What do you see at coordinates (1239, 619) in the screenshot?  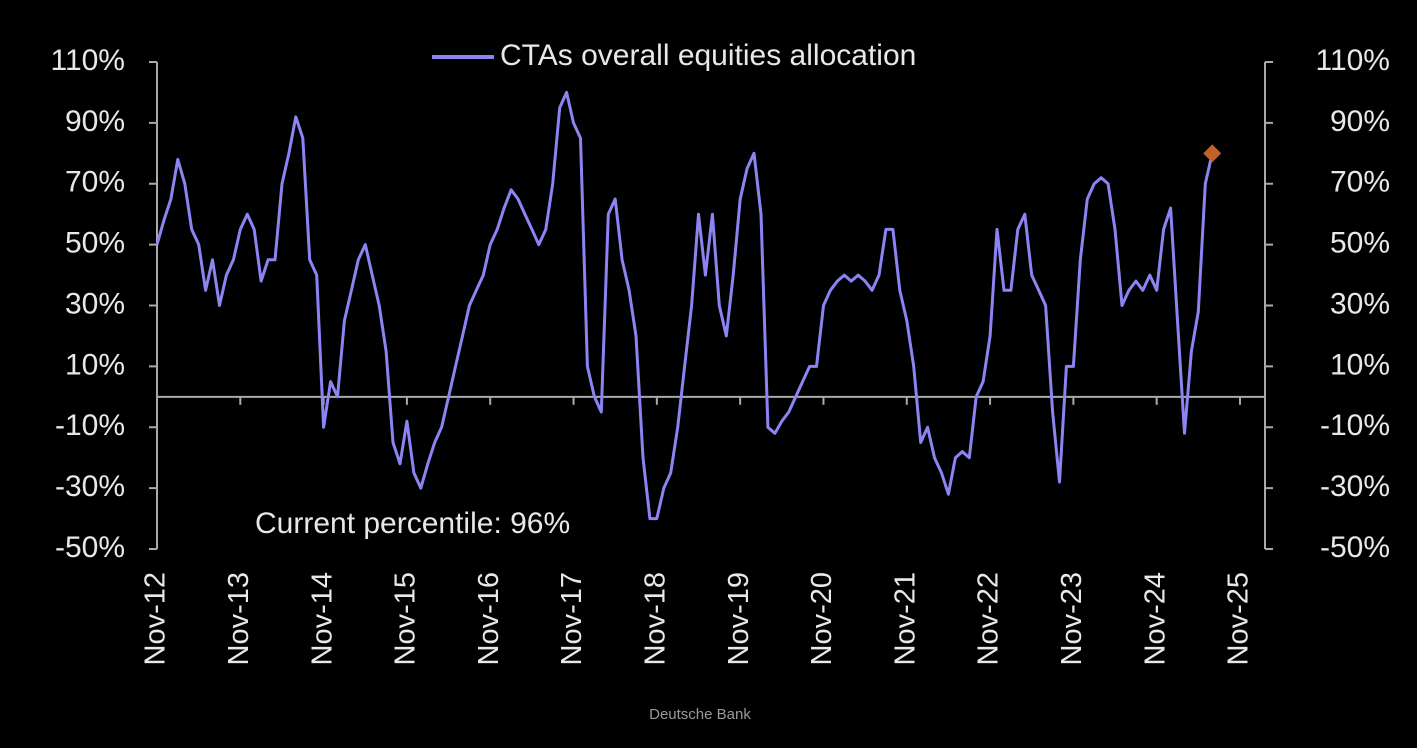 I see `x-tick-label: Nov-25` at bounding box center [1239, 619].